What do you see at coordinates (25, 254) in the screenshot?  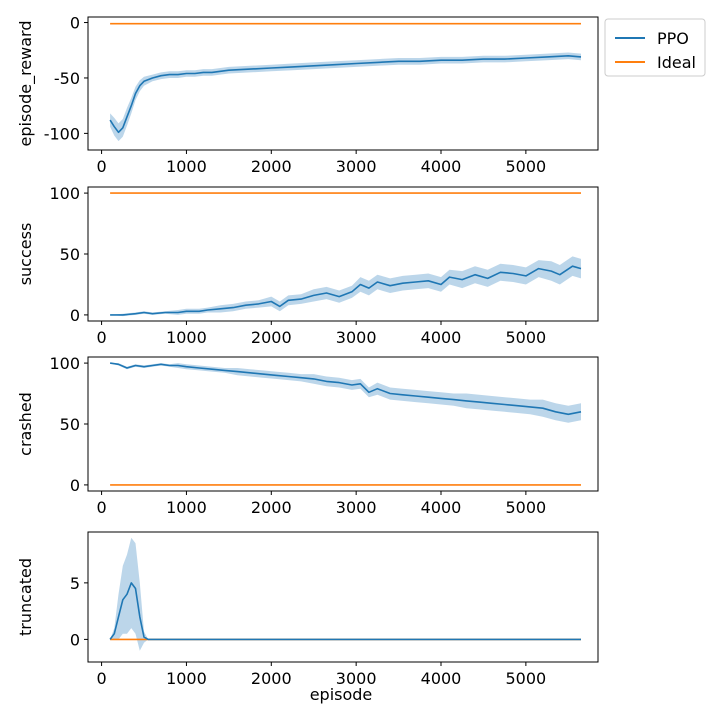 I see `y-axis-label: success` at bounding box center [25, 254].